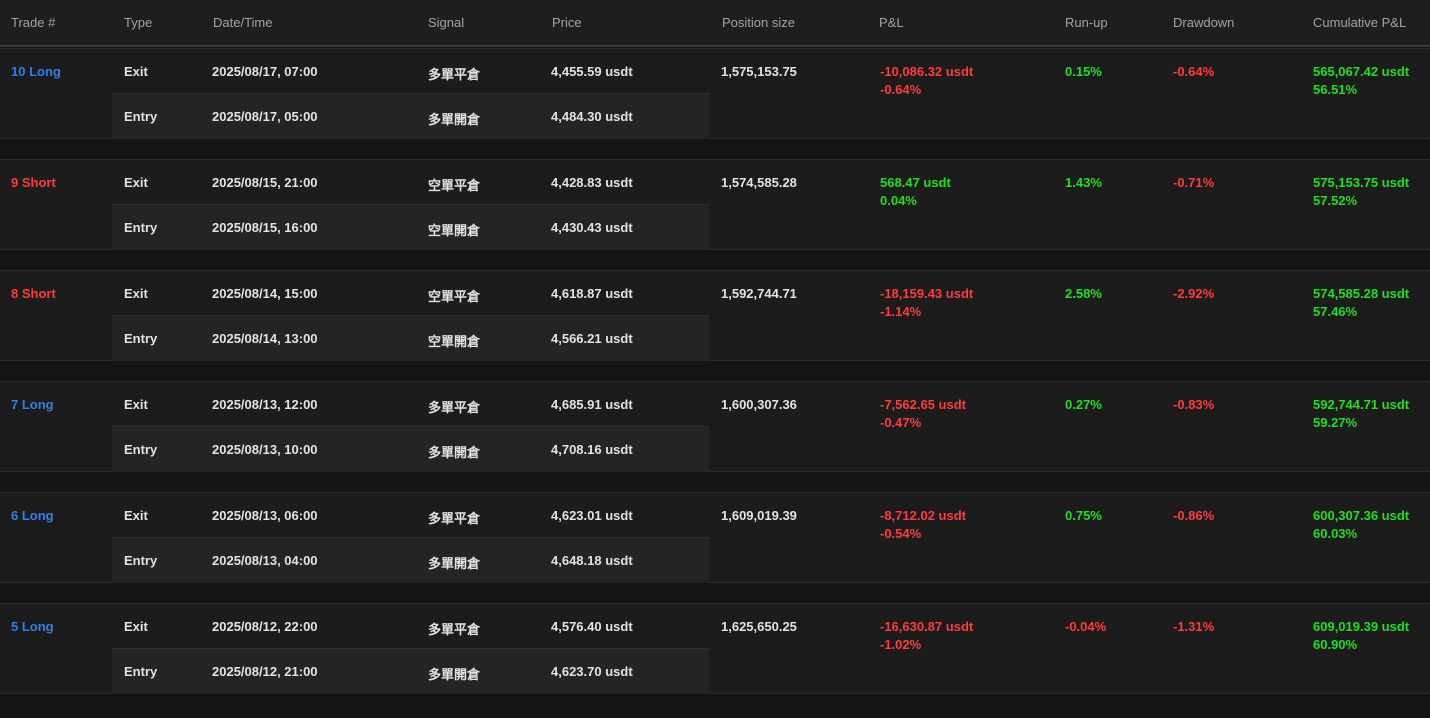 The height and width of the screenshot is (718, 1430). What do you see at coordinates (759, 404) in the screenshot?
I see `position-size: 1,600,307.36` at bounding box center [759, 404].